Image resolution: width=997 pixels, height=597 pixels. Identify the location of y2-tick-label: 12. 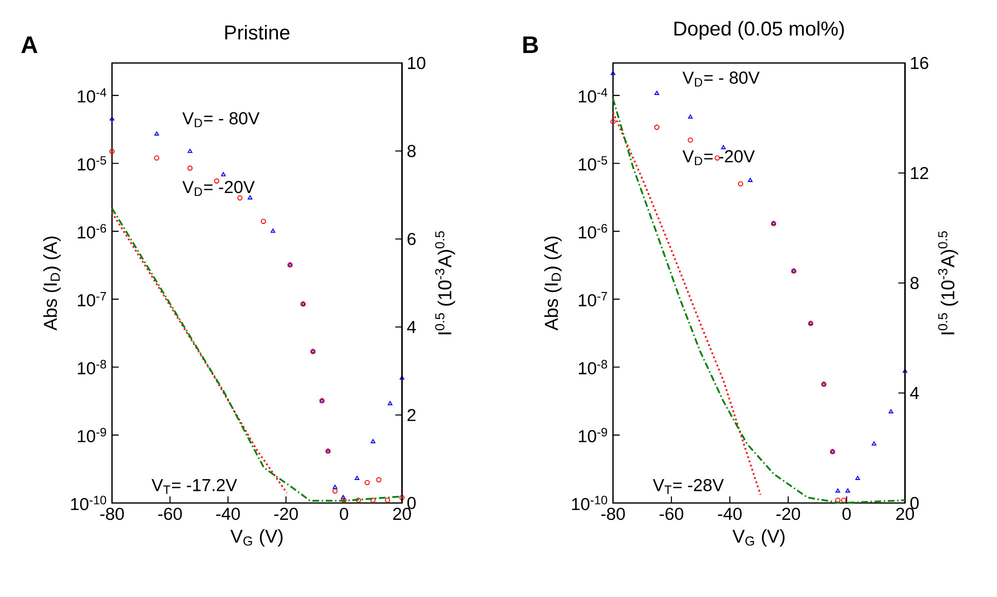
(919, 173).